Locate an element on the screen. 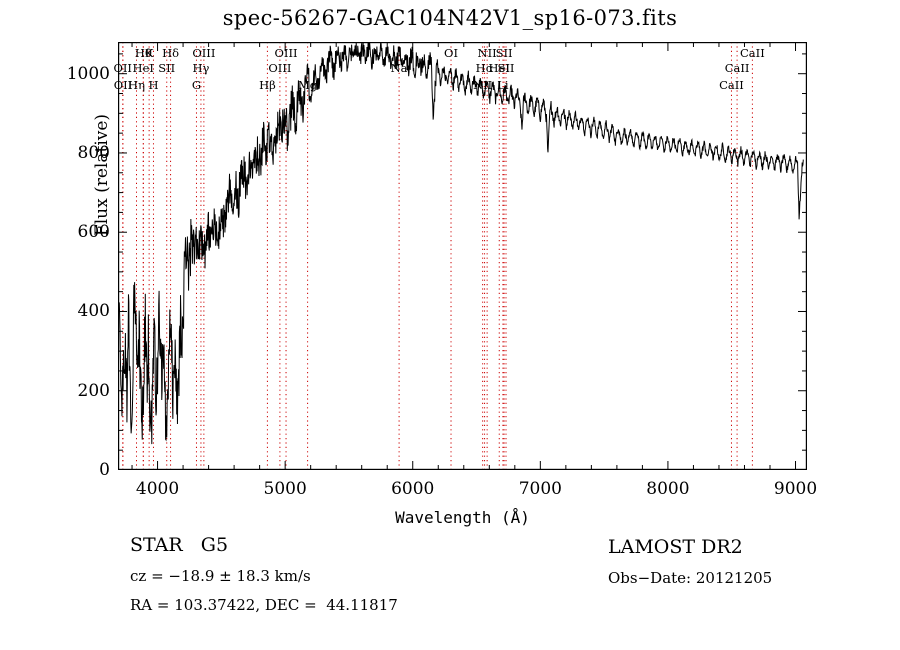 This screenshot has width=900, height=650. spectral-line-label: K is located at coordinates (149, 53).